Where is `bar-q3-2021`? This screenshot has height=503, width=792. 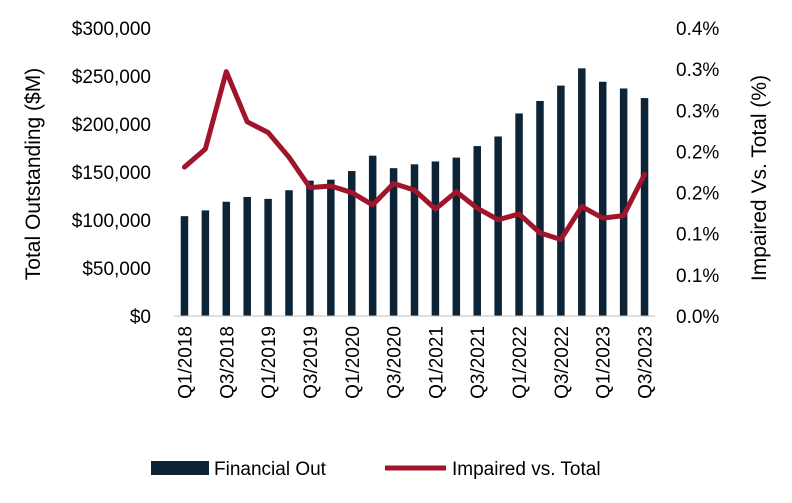
bar-q3-2021 is located at coordinates (477, 231).